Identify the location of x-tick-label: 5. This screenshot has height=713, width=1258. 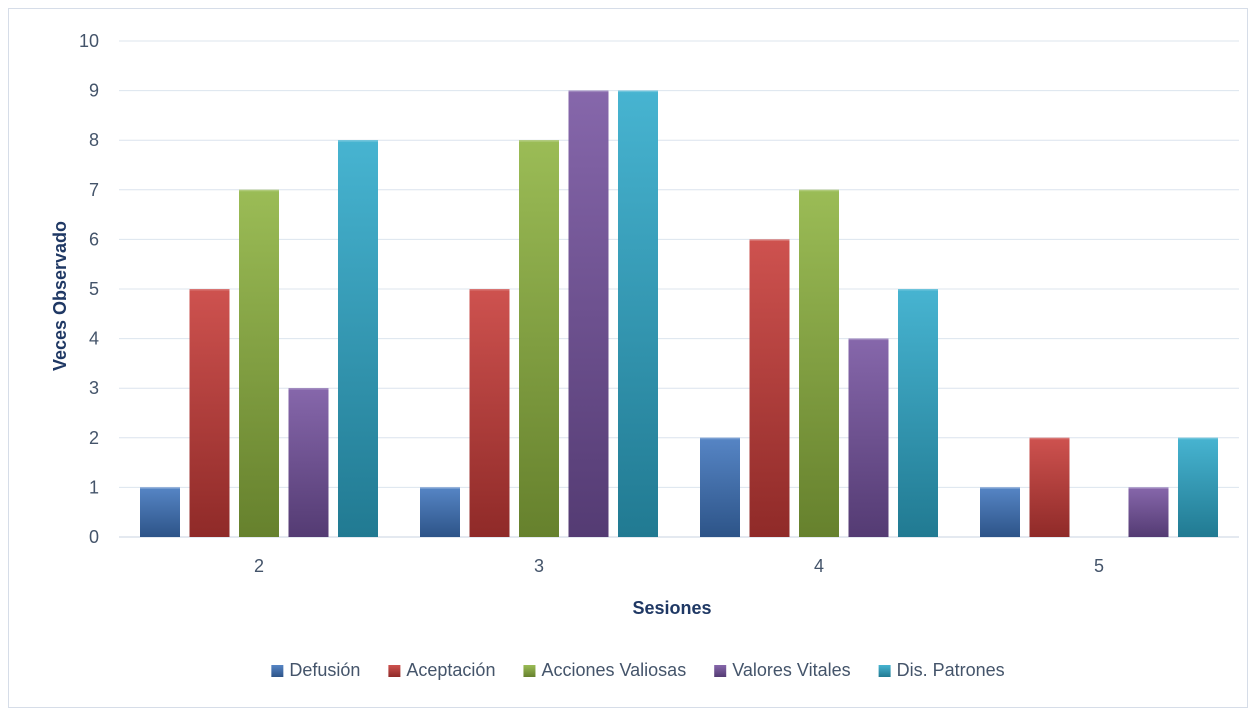
(1099, 566).